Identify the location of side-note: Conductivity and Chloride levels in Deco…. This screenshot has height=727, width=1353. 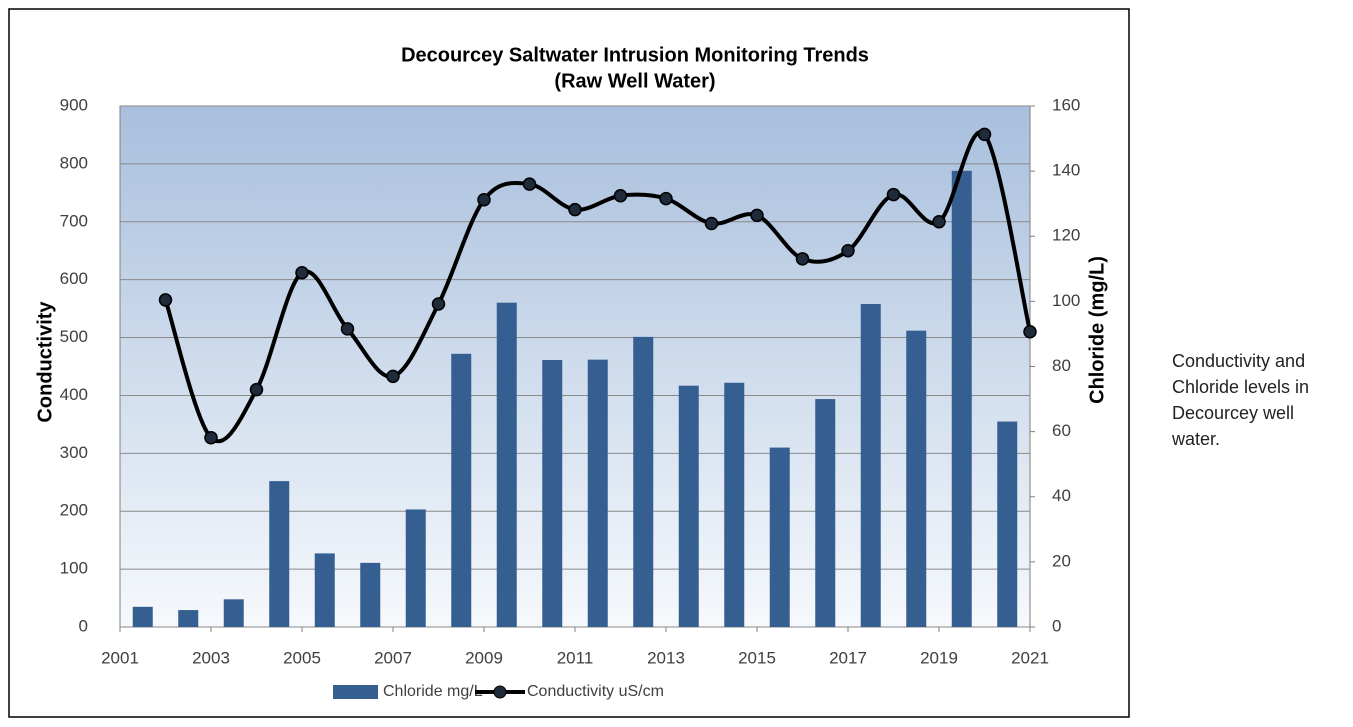
(1241, 400).